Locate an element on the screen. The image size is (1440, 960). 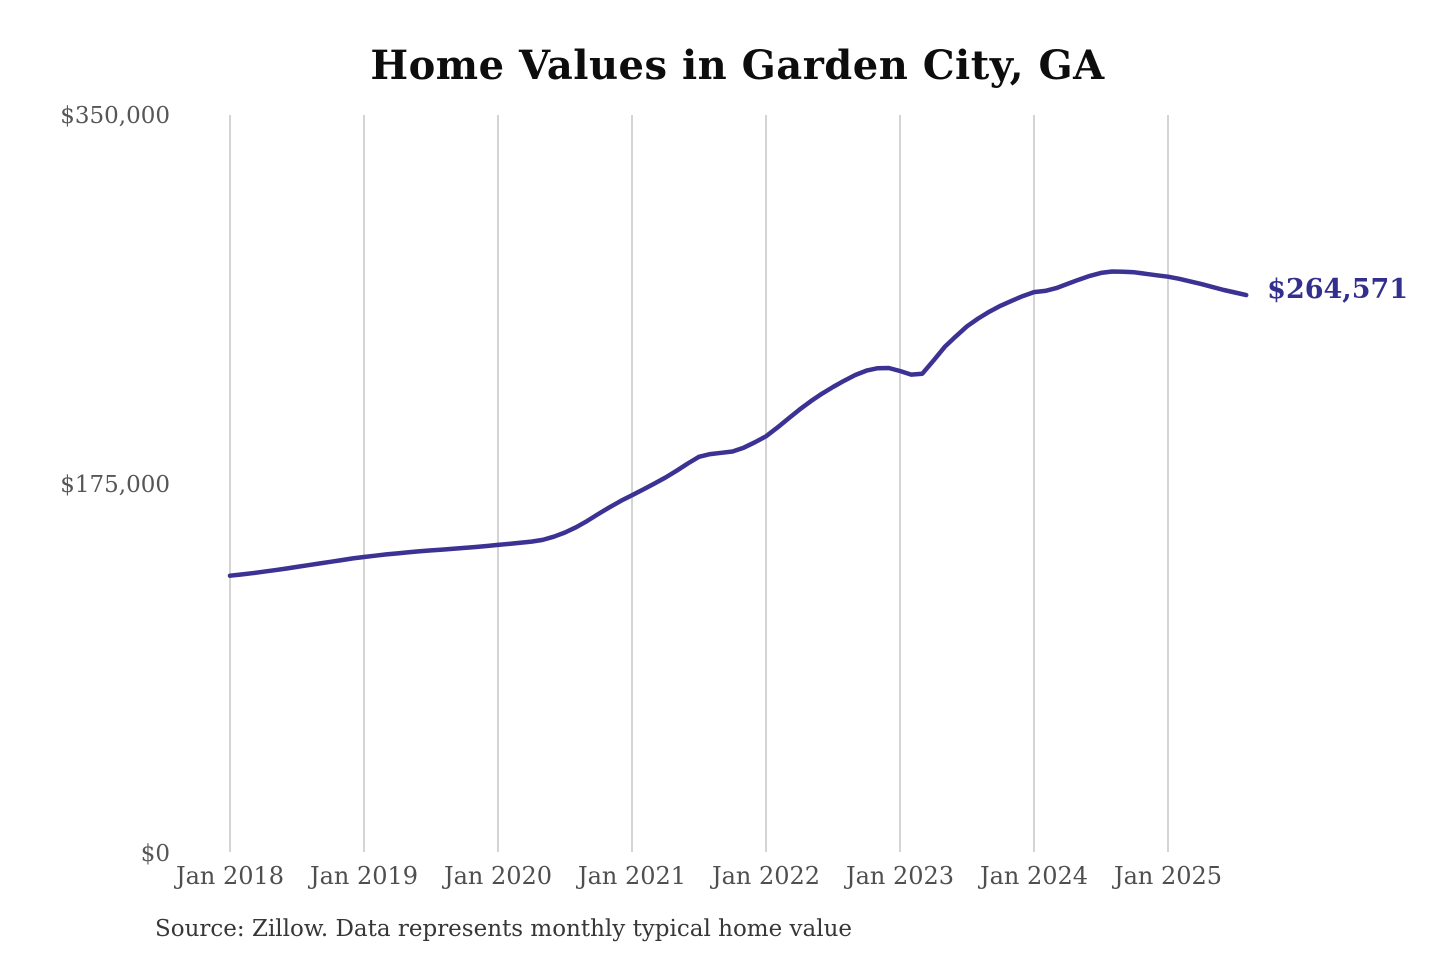
x-axis-label: Jan 2022 is located at coordinates (764, 876).